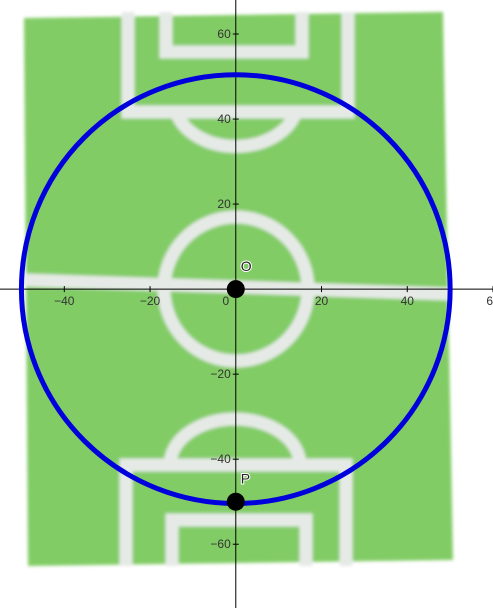 The image size is (493, 608). Describe the element at coordinates (220, 544) in the screenshot. I see `y-tick-label: −60` at that location.